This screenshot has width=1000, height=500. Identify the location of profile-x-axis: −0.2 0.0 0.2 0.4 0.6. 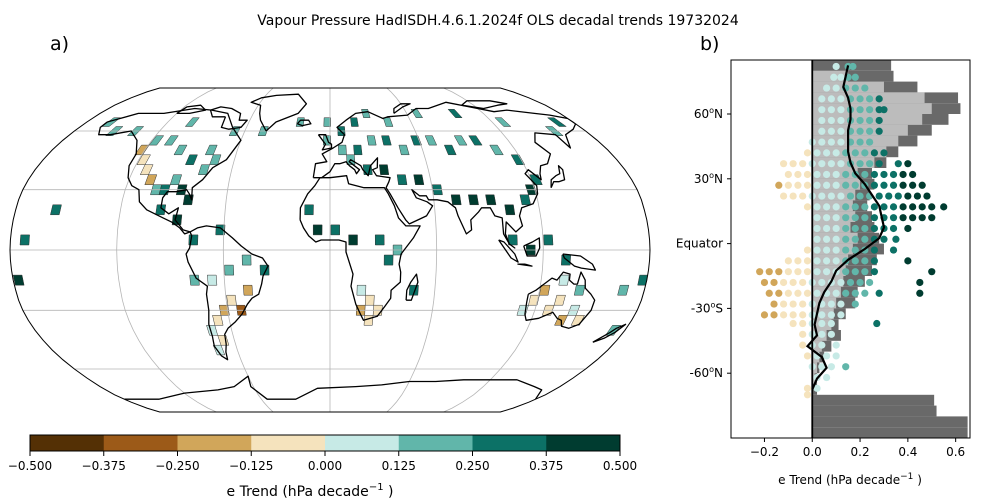
(857, 448).